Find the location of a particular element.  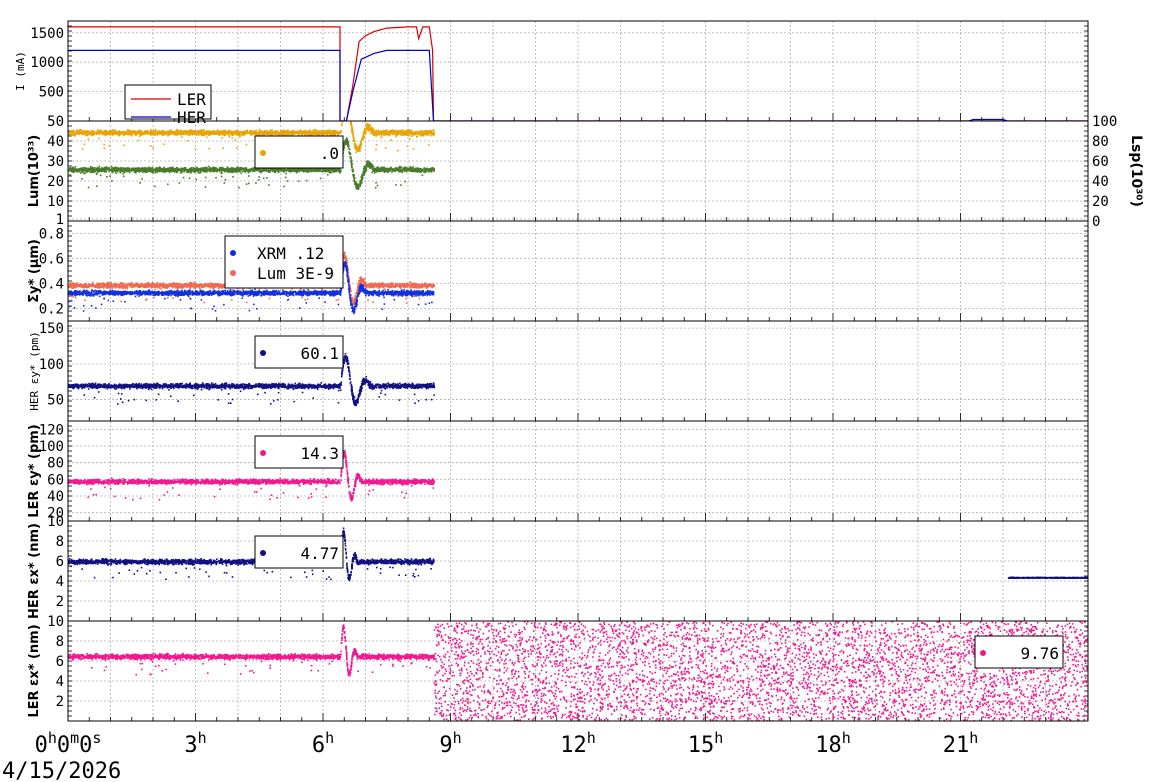

y2-tick-label: 20 is located at coordinates (1100, 202).